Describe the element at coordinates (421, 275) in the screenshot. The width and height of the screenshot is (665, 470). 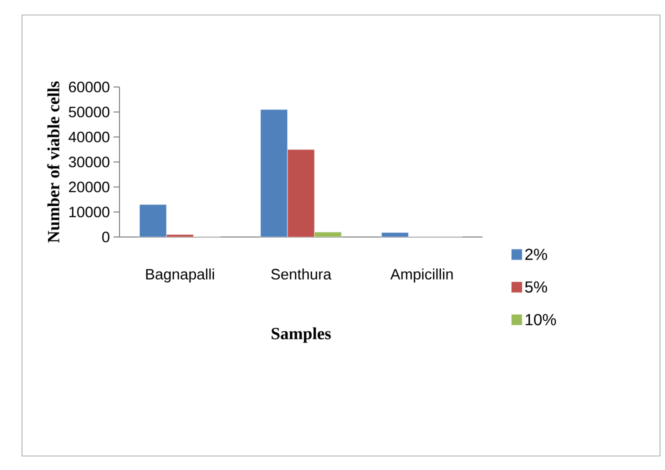
I see `x-tick-label: Ampicillin` at that location.